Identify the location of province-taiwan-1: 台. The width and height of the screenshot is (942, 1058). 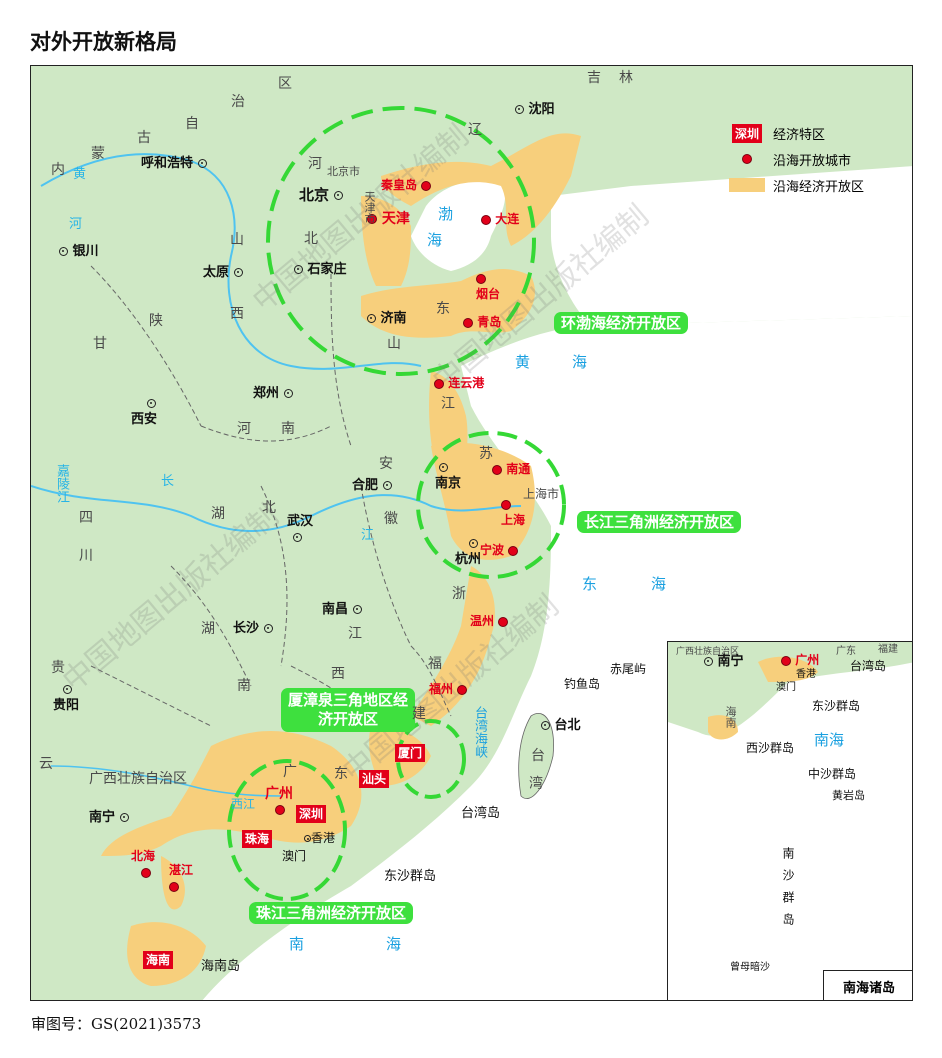
(538, 756).